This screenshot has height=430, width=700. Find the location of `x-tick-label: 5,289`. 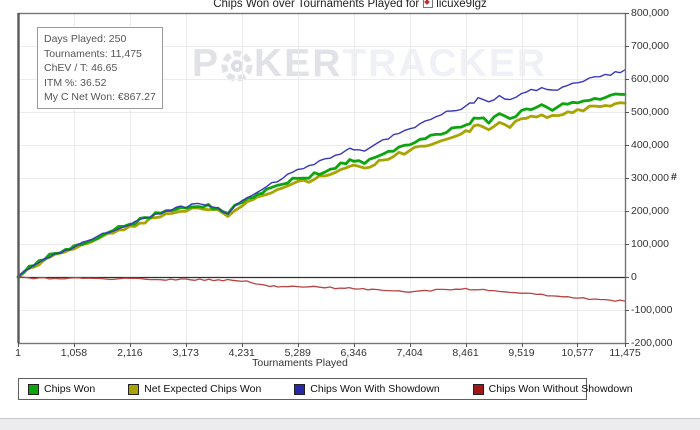

x-tick-label: 5,289 is located at coordinates (297, 353).